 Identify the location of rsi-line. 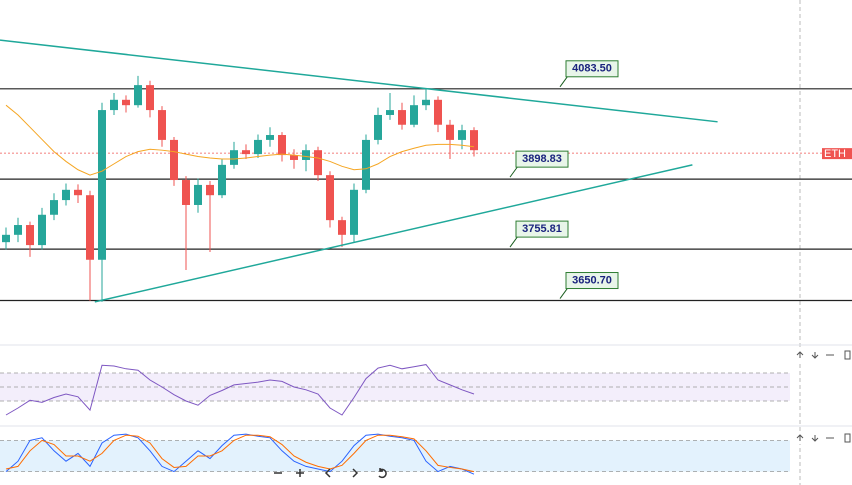
(240, 390).